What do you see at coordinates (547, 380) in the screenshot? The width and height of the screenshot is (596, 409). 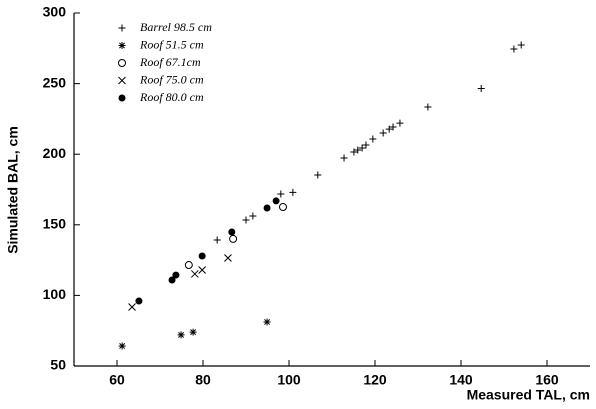 I see `x-tick-label: 160` at bounding box center [547, 380].